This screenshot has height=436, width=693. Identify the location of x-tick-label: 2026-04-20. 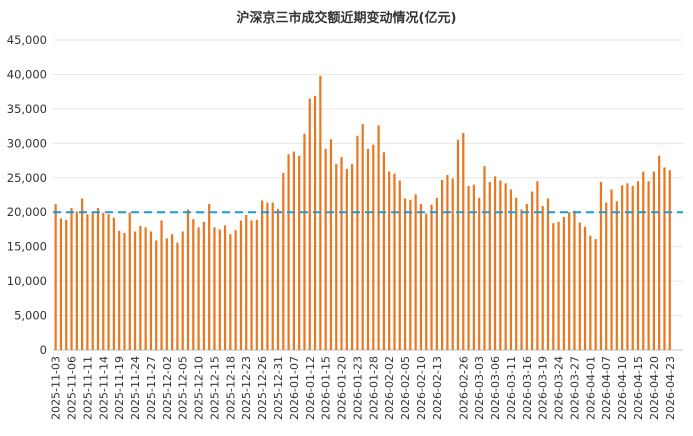
(654, 388).